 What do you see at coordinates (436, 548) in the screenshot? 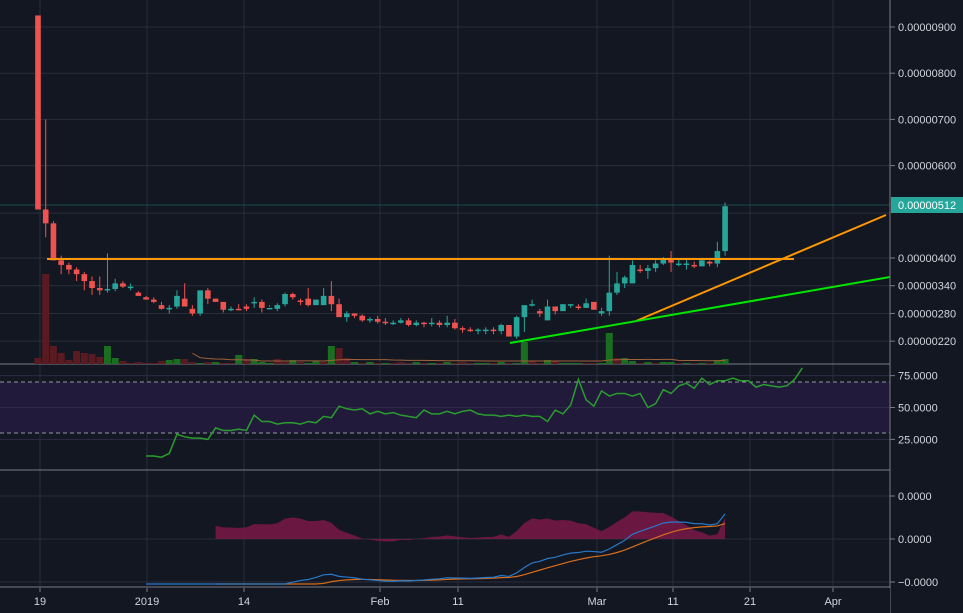
I see `macd-indicator` at bounding box center [436, 548].